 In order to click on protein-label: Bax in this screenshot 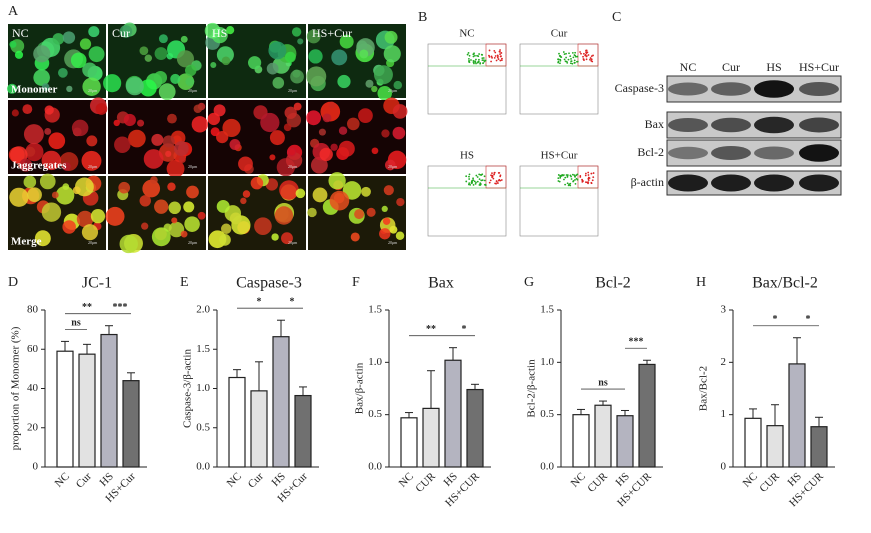, I will do `click(654, 124)`.